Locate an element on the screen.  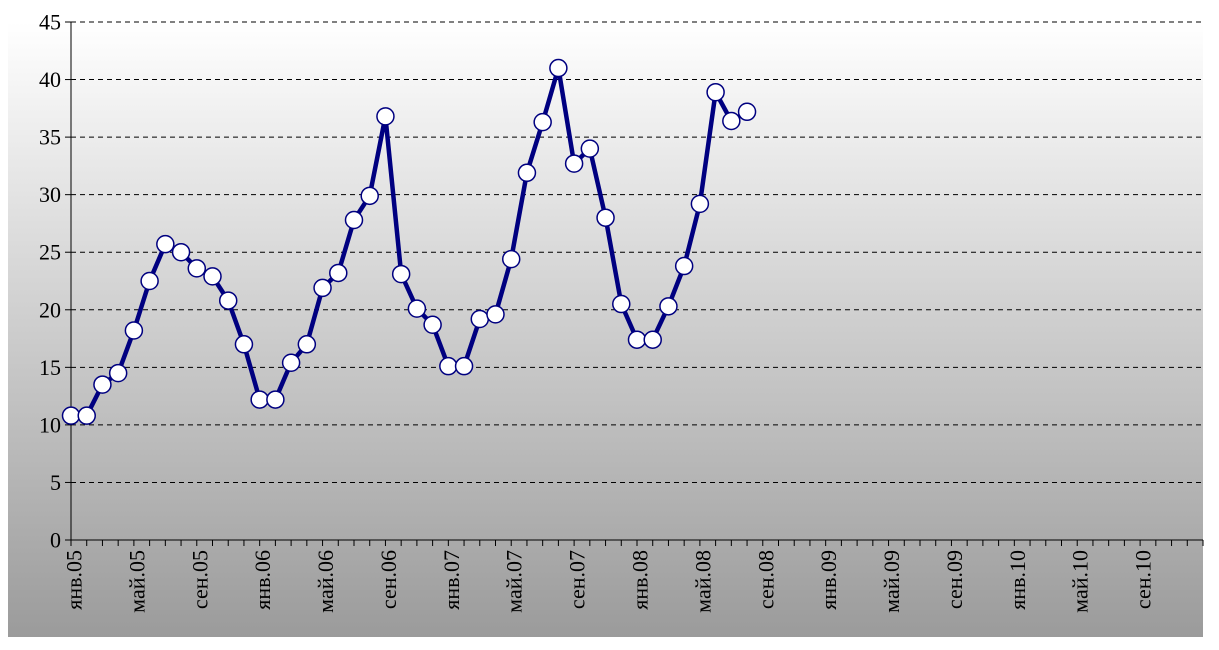
y-tick-label: 10 is located at coordinates (50, 424).